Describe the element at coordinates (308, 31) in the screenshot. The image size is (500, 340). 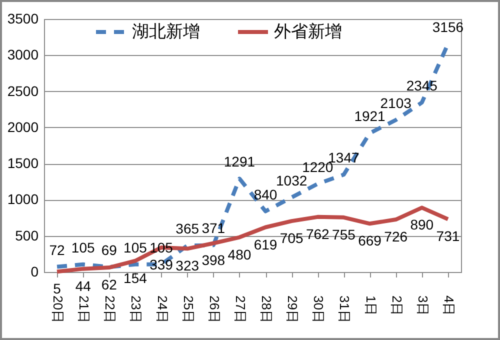
I see `legend-label: 外省新增` at that location.